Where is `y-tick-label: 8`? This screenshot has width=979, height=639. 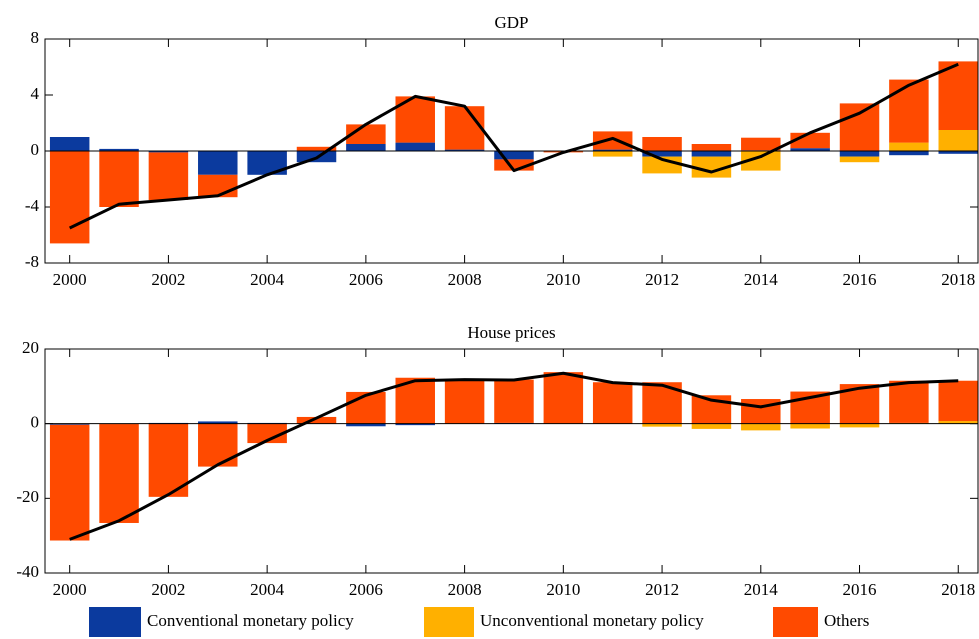 y-tick-label: 8 is located at coordinates (35, 37).